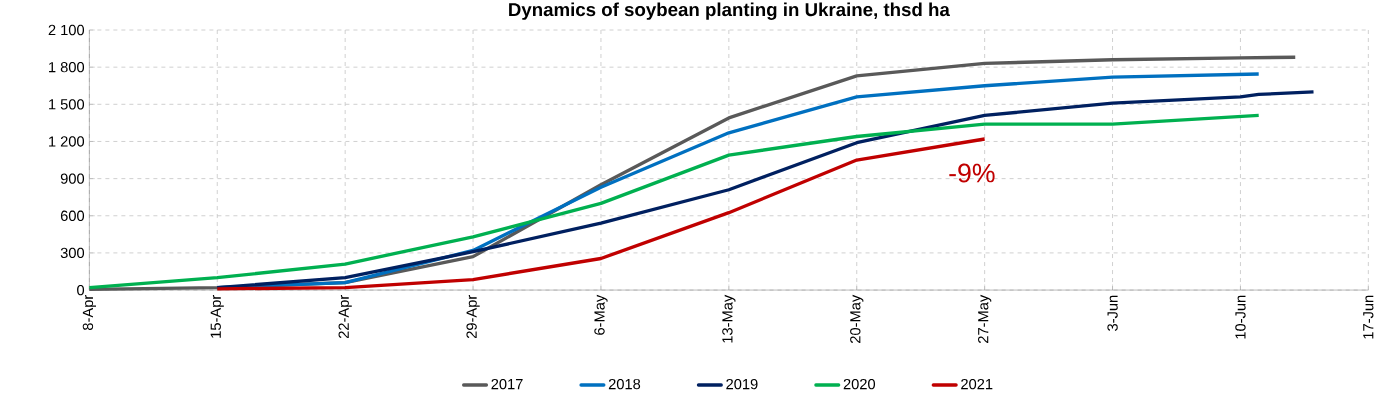  Describe the element at coordinates (72, 215) in the screenshot. I see `y-tick-label: 600` at that location.